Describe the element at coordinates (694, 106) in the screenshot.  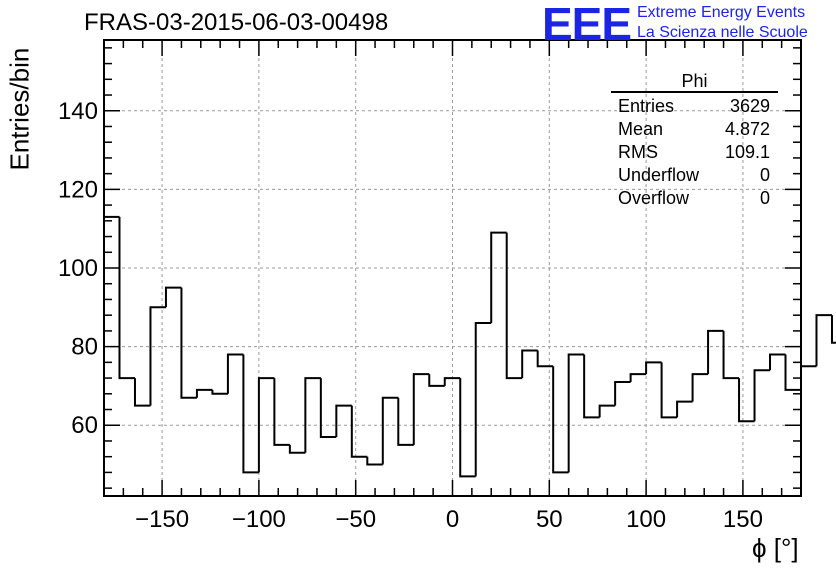
I see `stats-row: Entries 3629` at that location.